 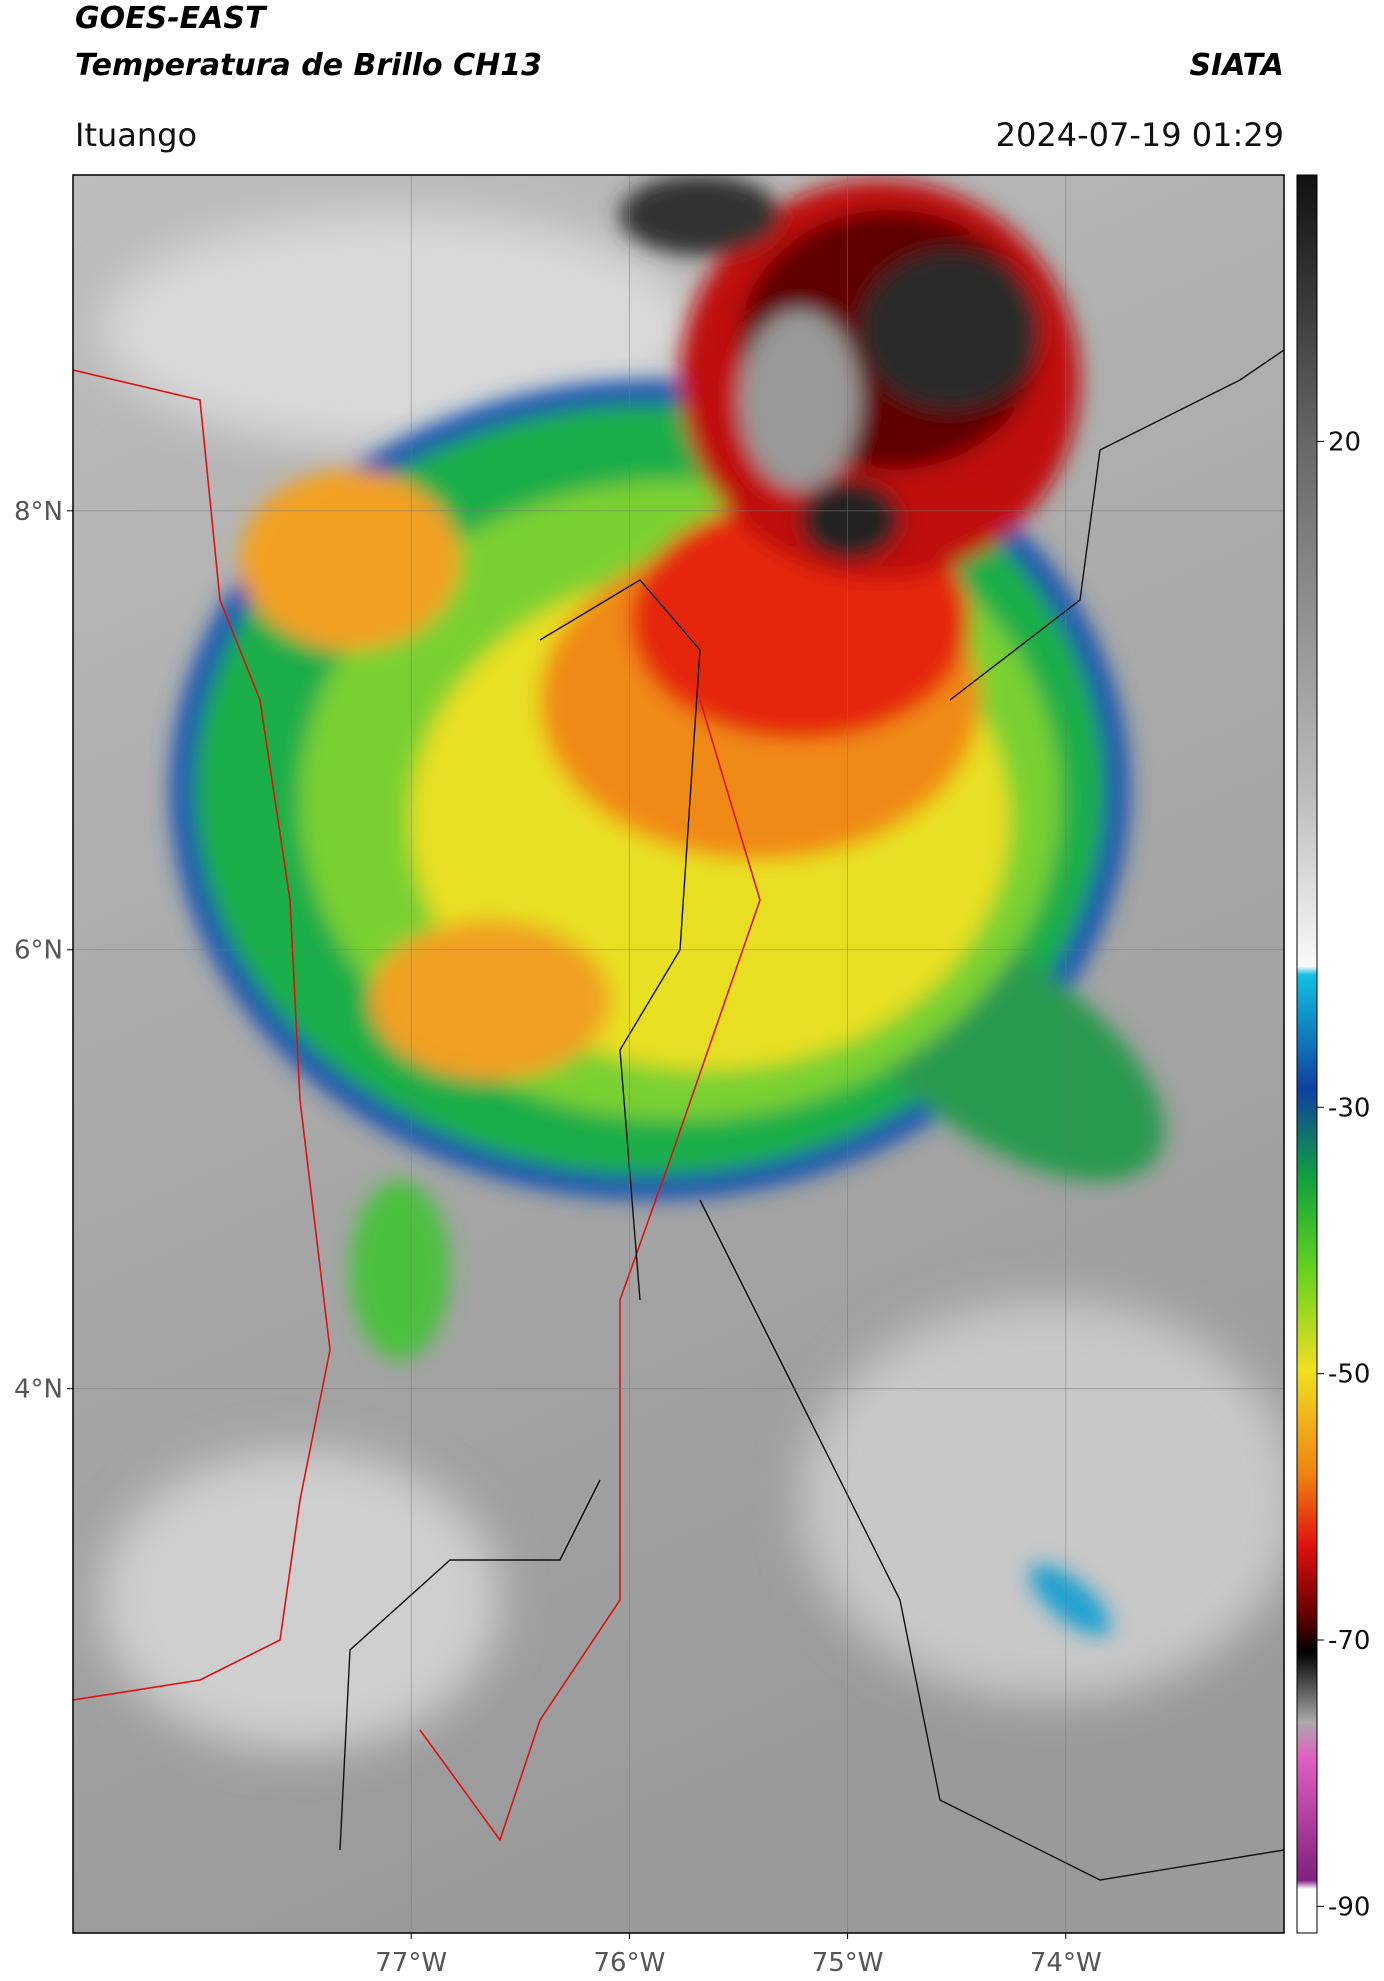 What do you see at coordinates (1140, 135) in the screenshot?
I see `datetime: 2024-07-19 01:29` at bounding box center [1140, 135].